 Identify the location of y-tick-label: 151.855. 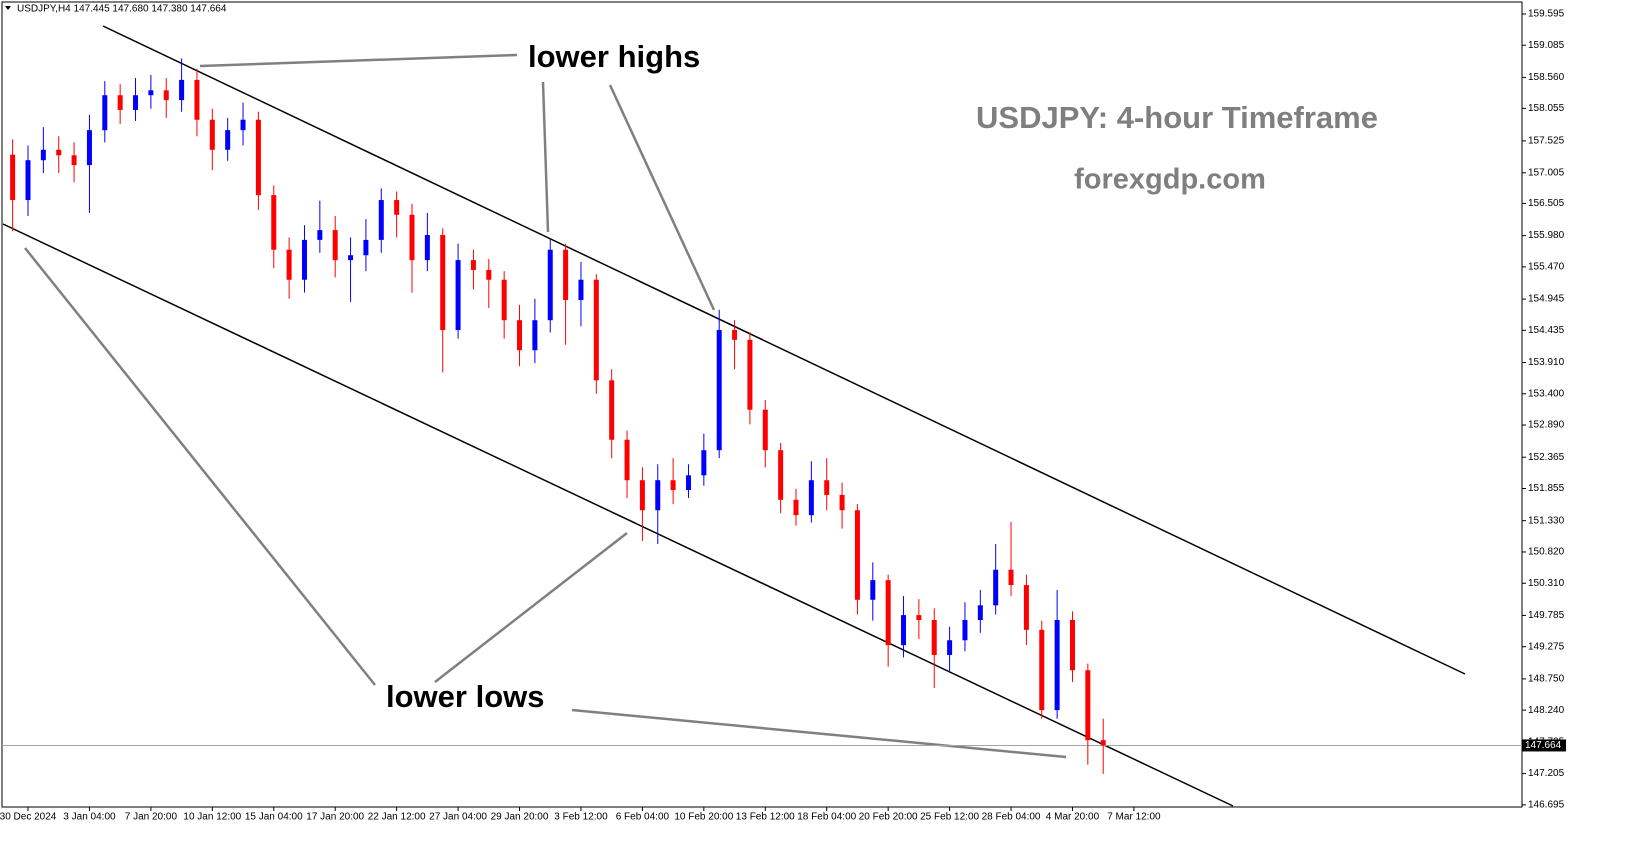
(1546, 488).